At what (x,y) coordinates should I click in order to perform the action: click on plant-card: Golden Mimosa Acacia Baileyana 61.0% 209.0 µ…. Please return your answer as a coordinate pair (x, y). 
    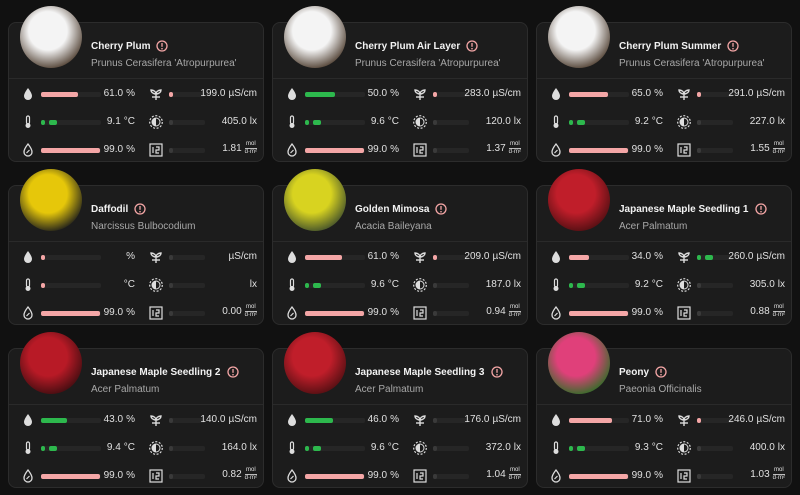
    Looking at the image, I should click on (400, 247).